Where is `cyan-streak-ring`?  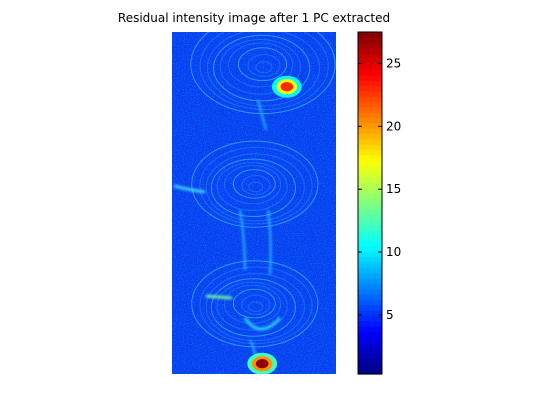
cyan-streak-ring is located at coordinates (262, 323).